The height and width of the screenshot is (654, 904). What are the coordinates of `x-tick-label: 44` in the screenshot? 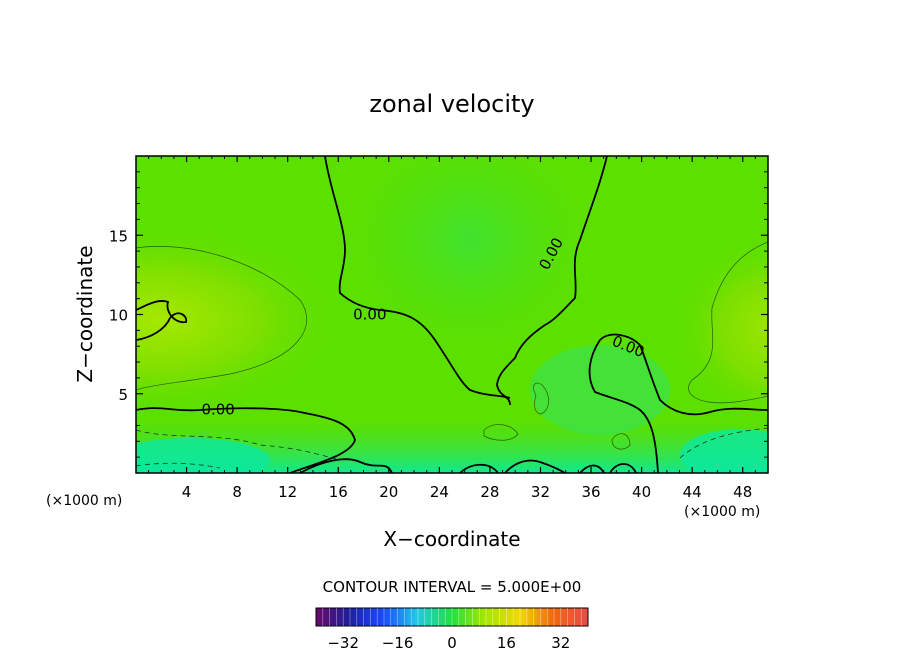 It's located at (692, 492).